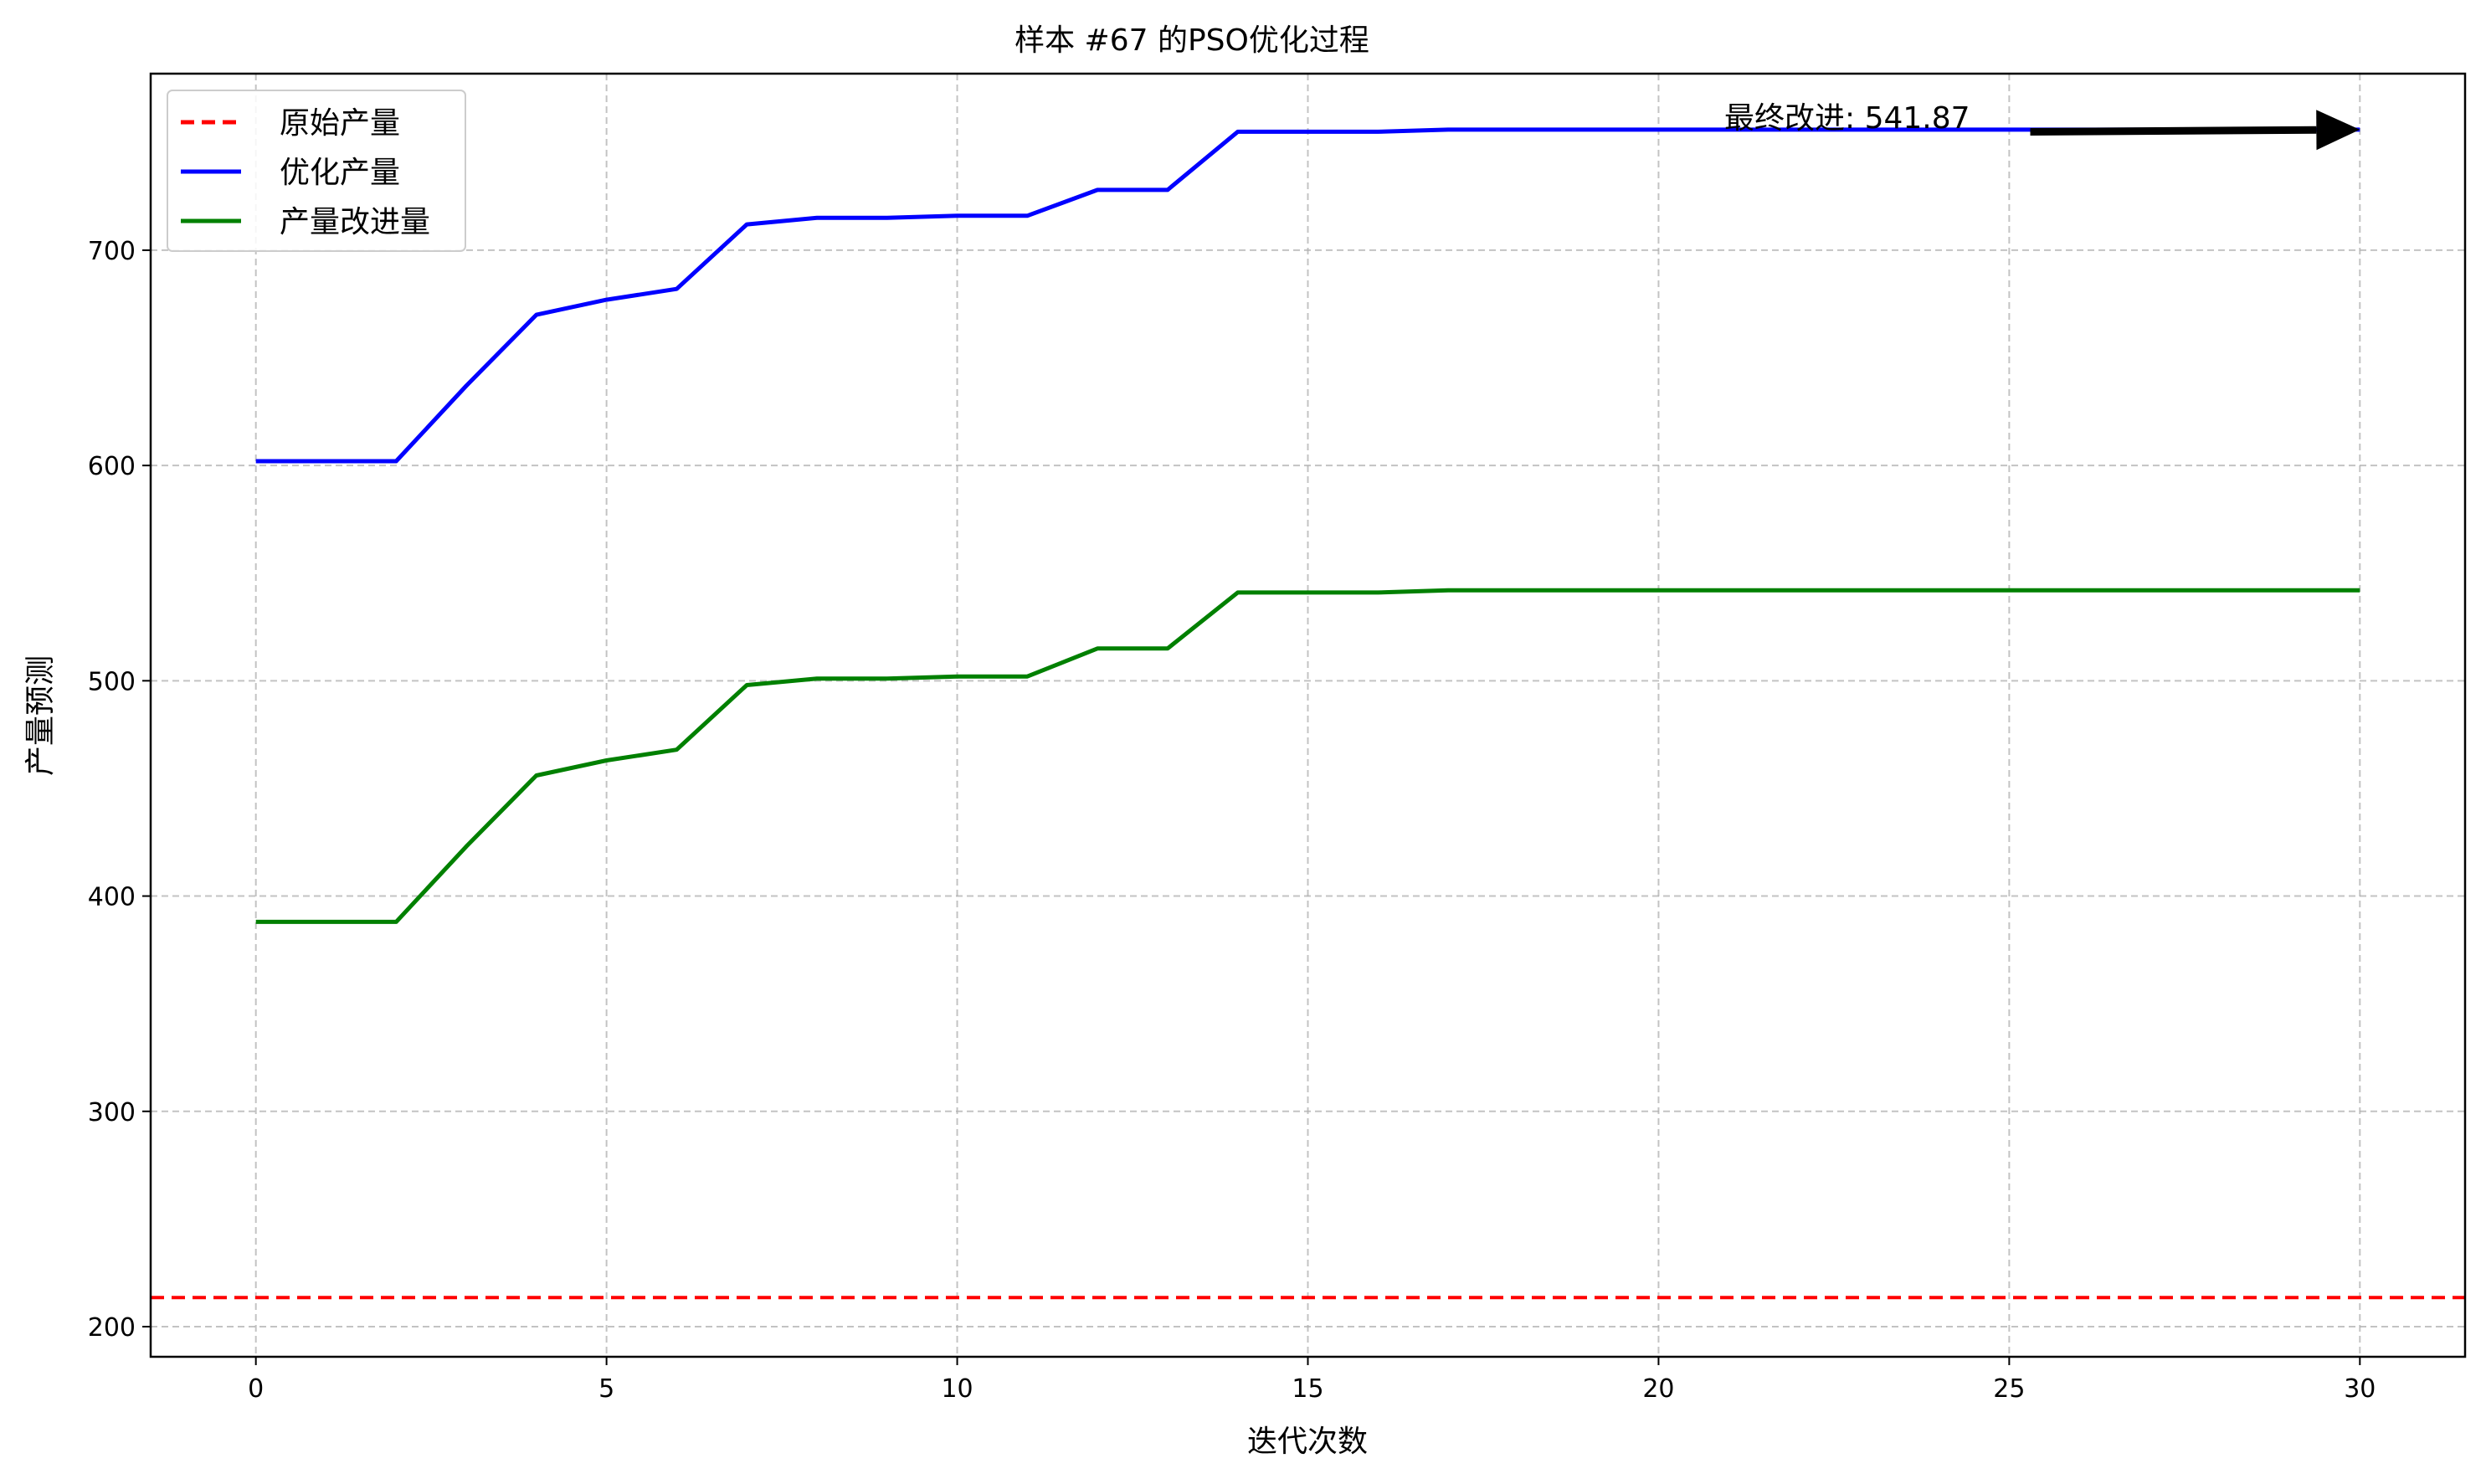  What do you see at coordinates (340, 173) in the screenshot?
I see `legend-label: 优化产量` at bounding box center [340, 173].